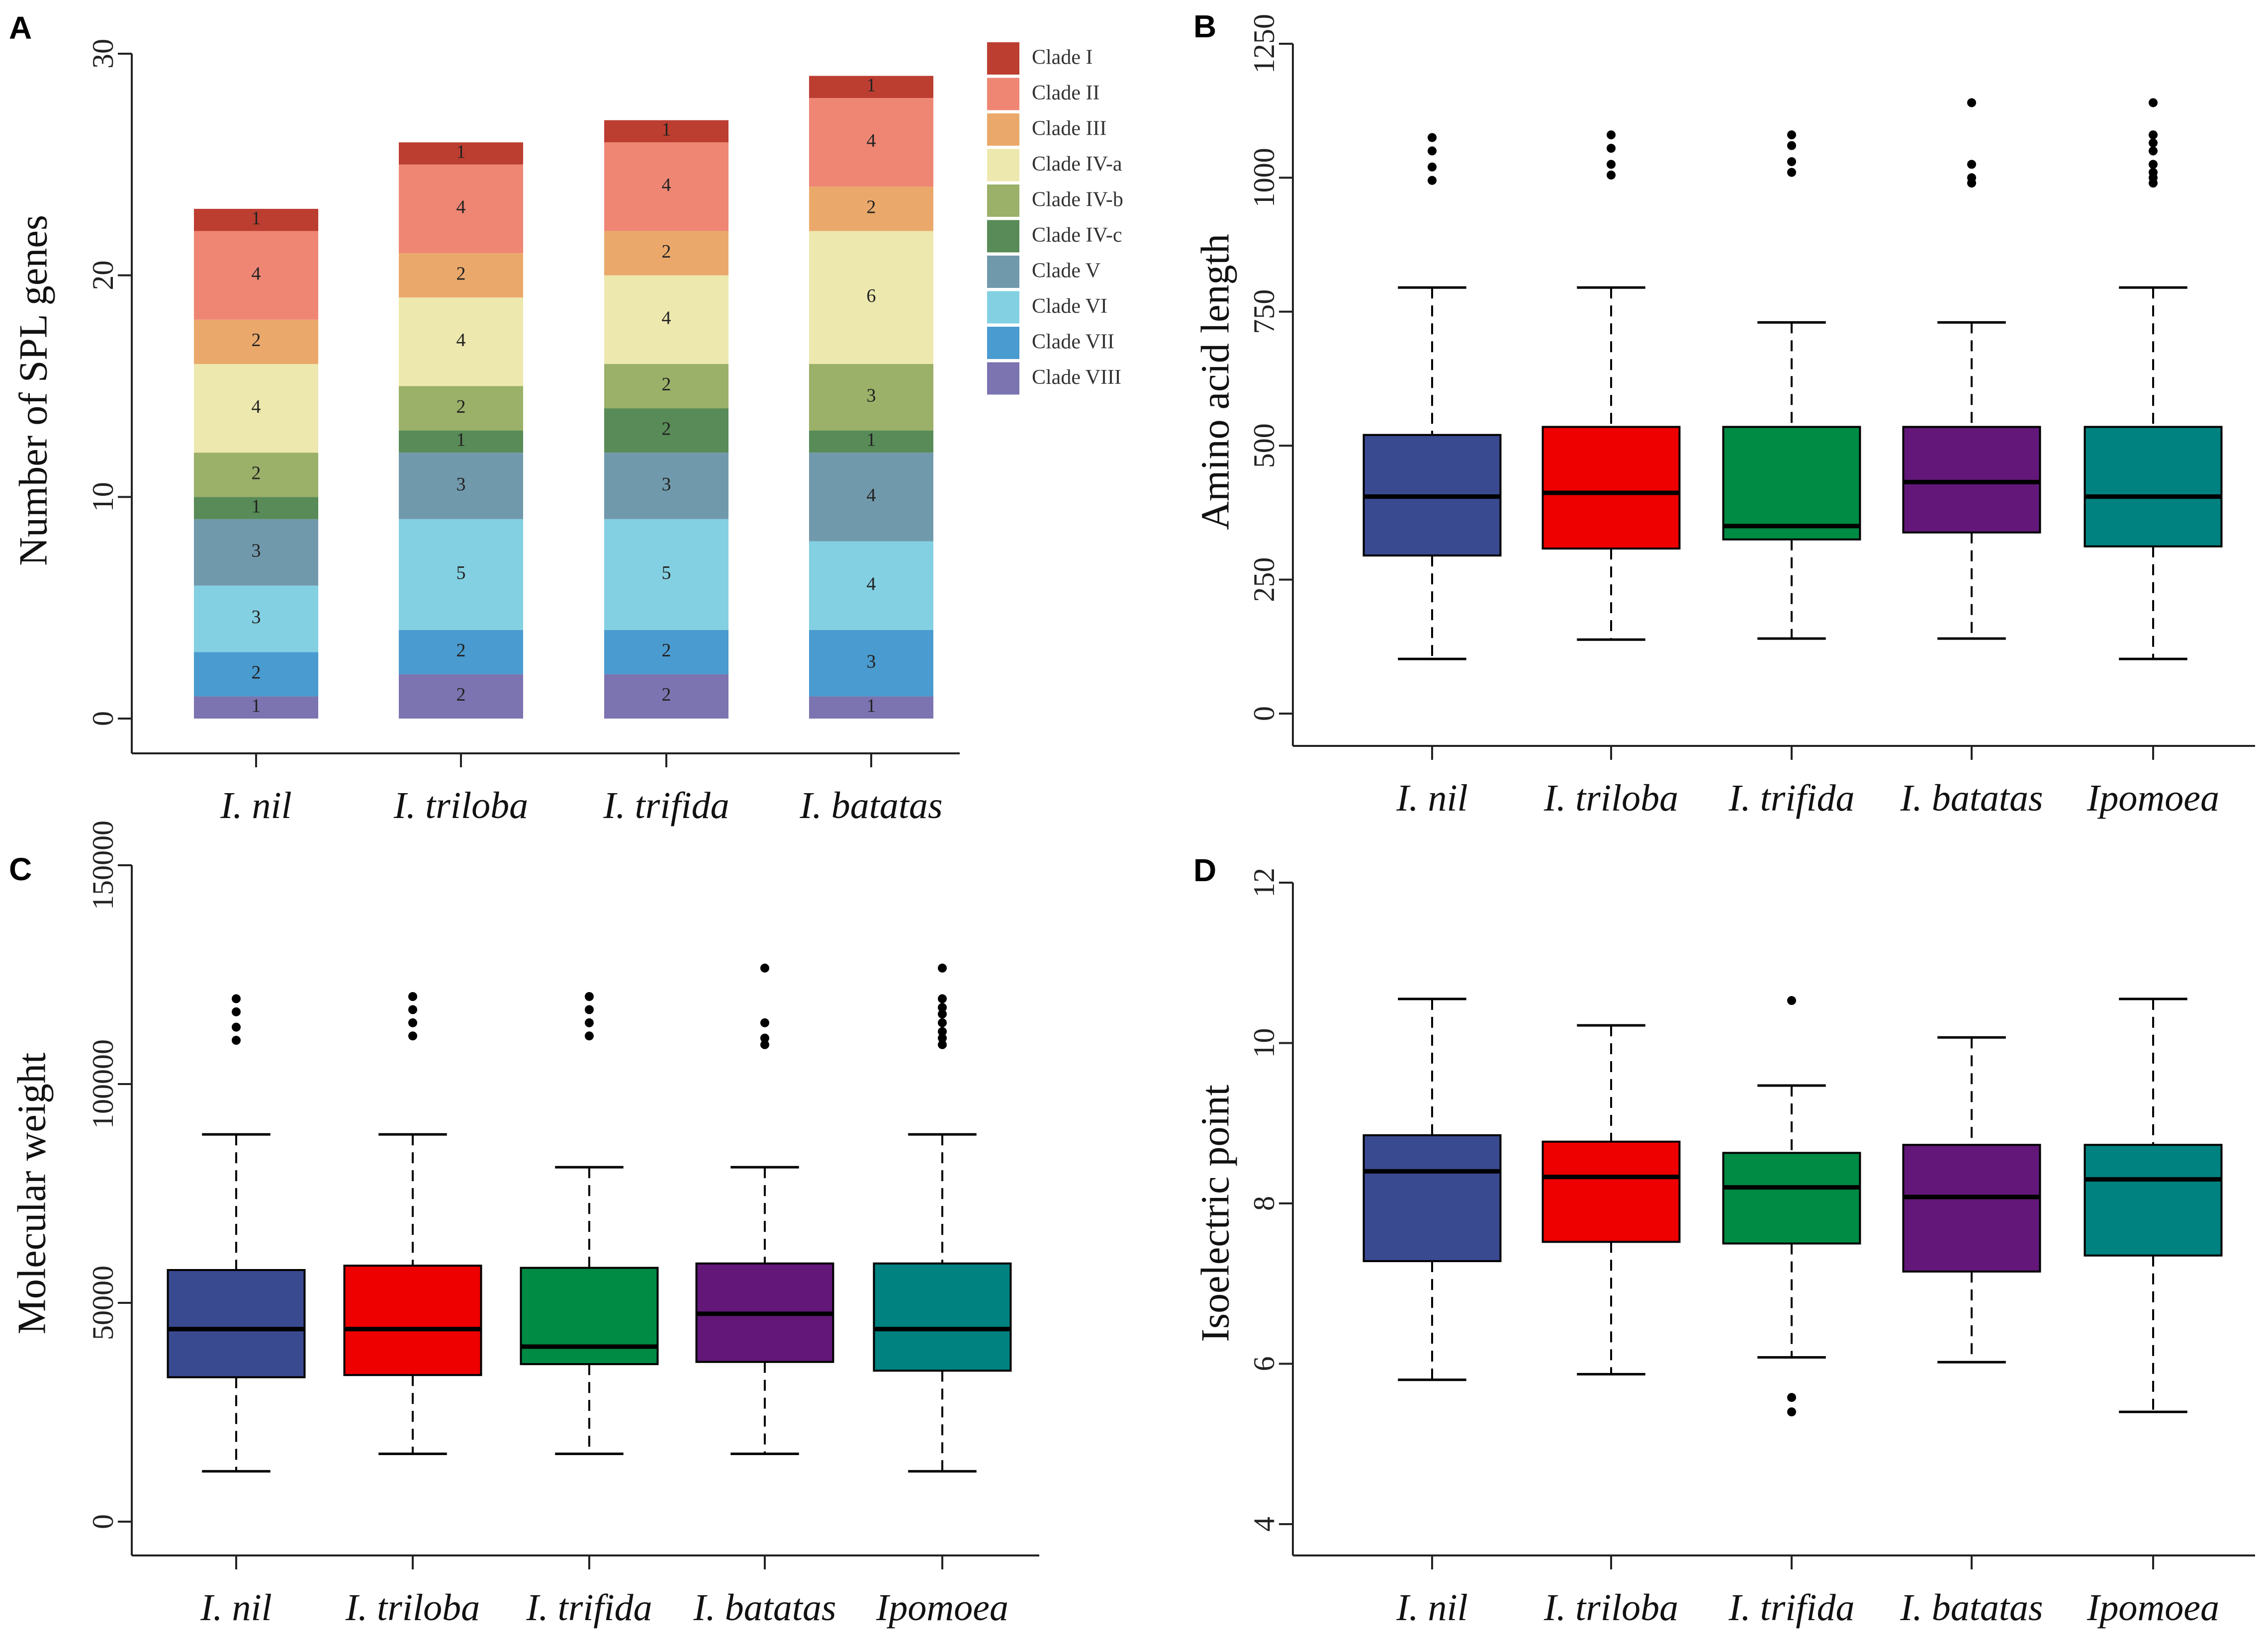 The width and height of the screenshot is (2268, 1640). I want to click on y-tick-label-c: 150000, so click(103, 865).